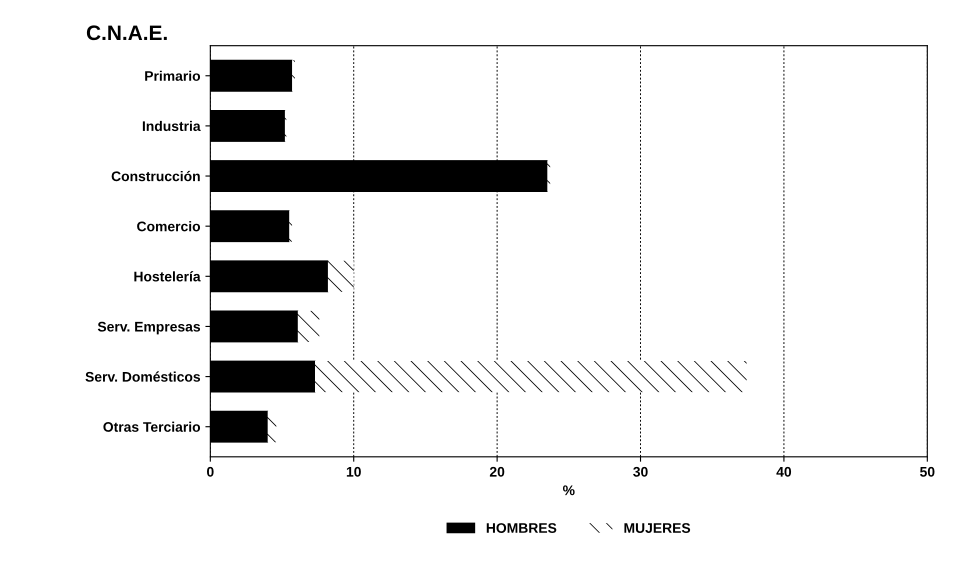 The image size is (956, 571). I want to click on y-tick-label: Industria, so click(171, 126).